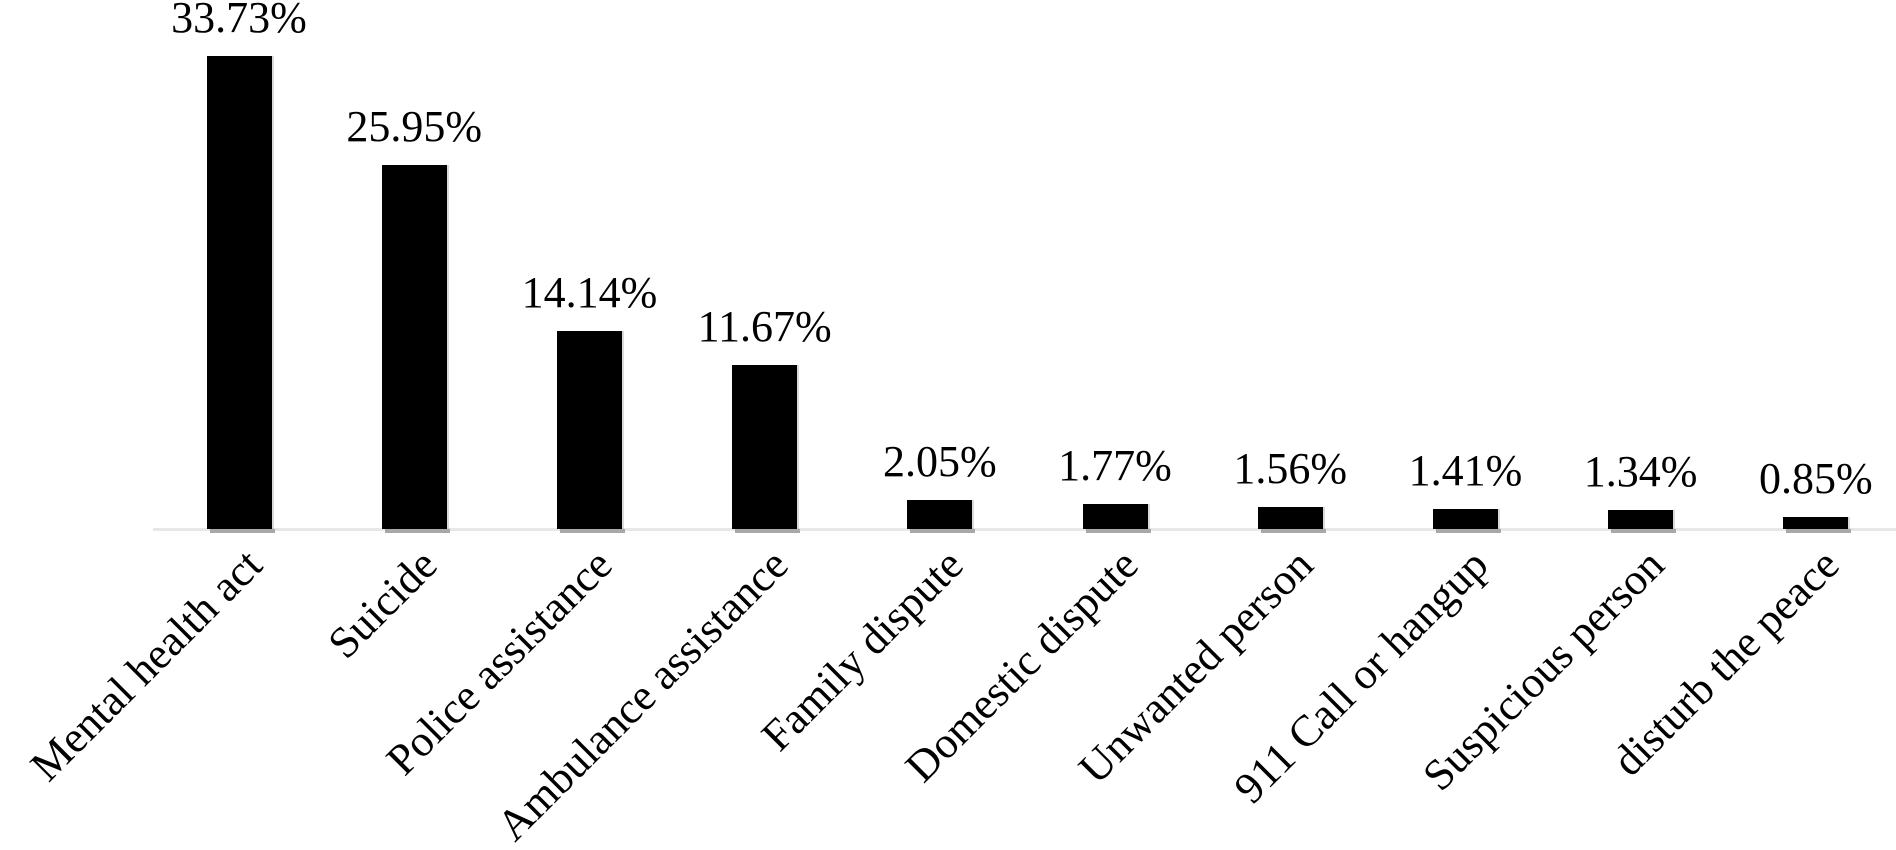 This screenshot has height=850, width=1896. I want to click on x-axis-line, so click(1024, 529).